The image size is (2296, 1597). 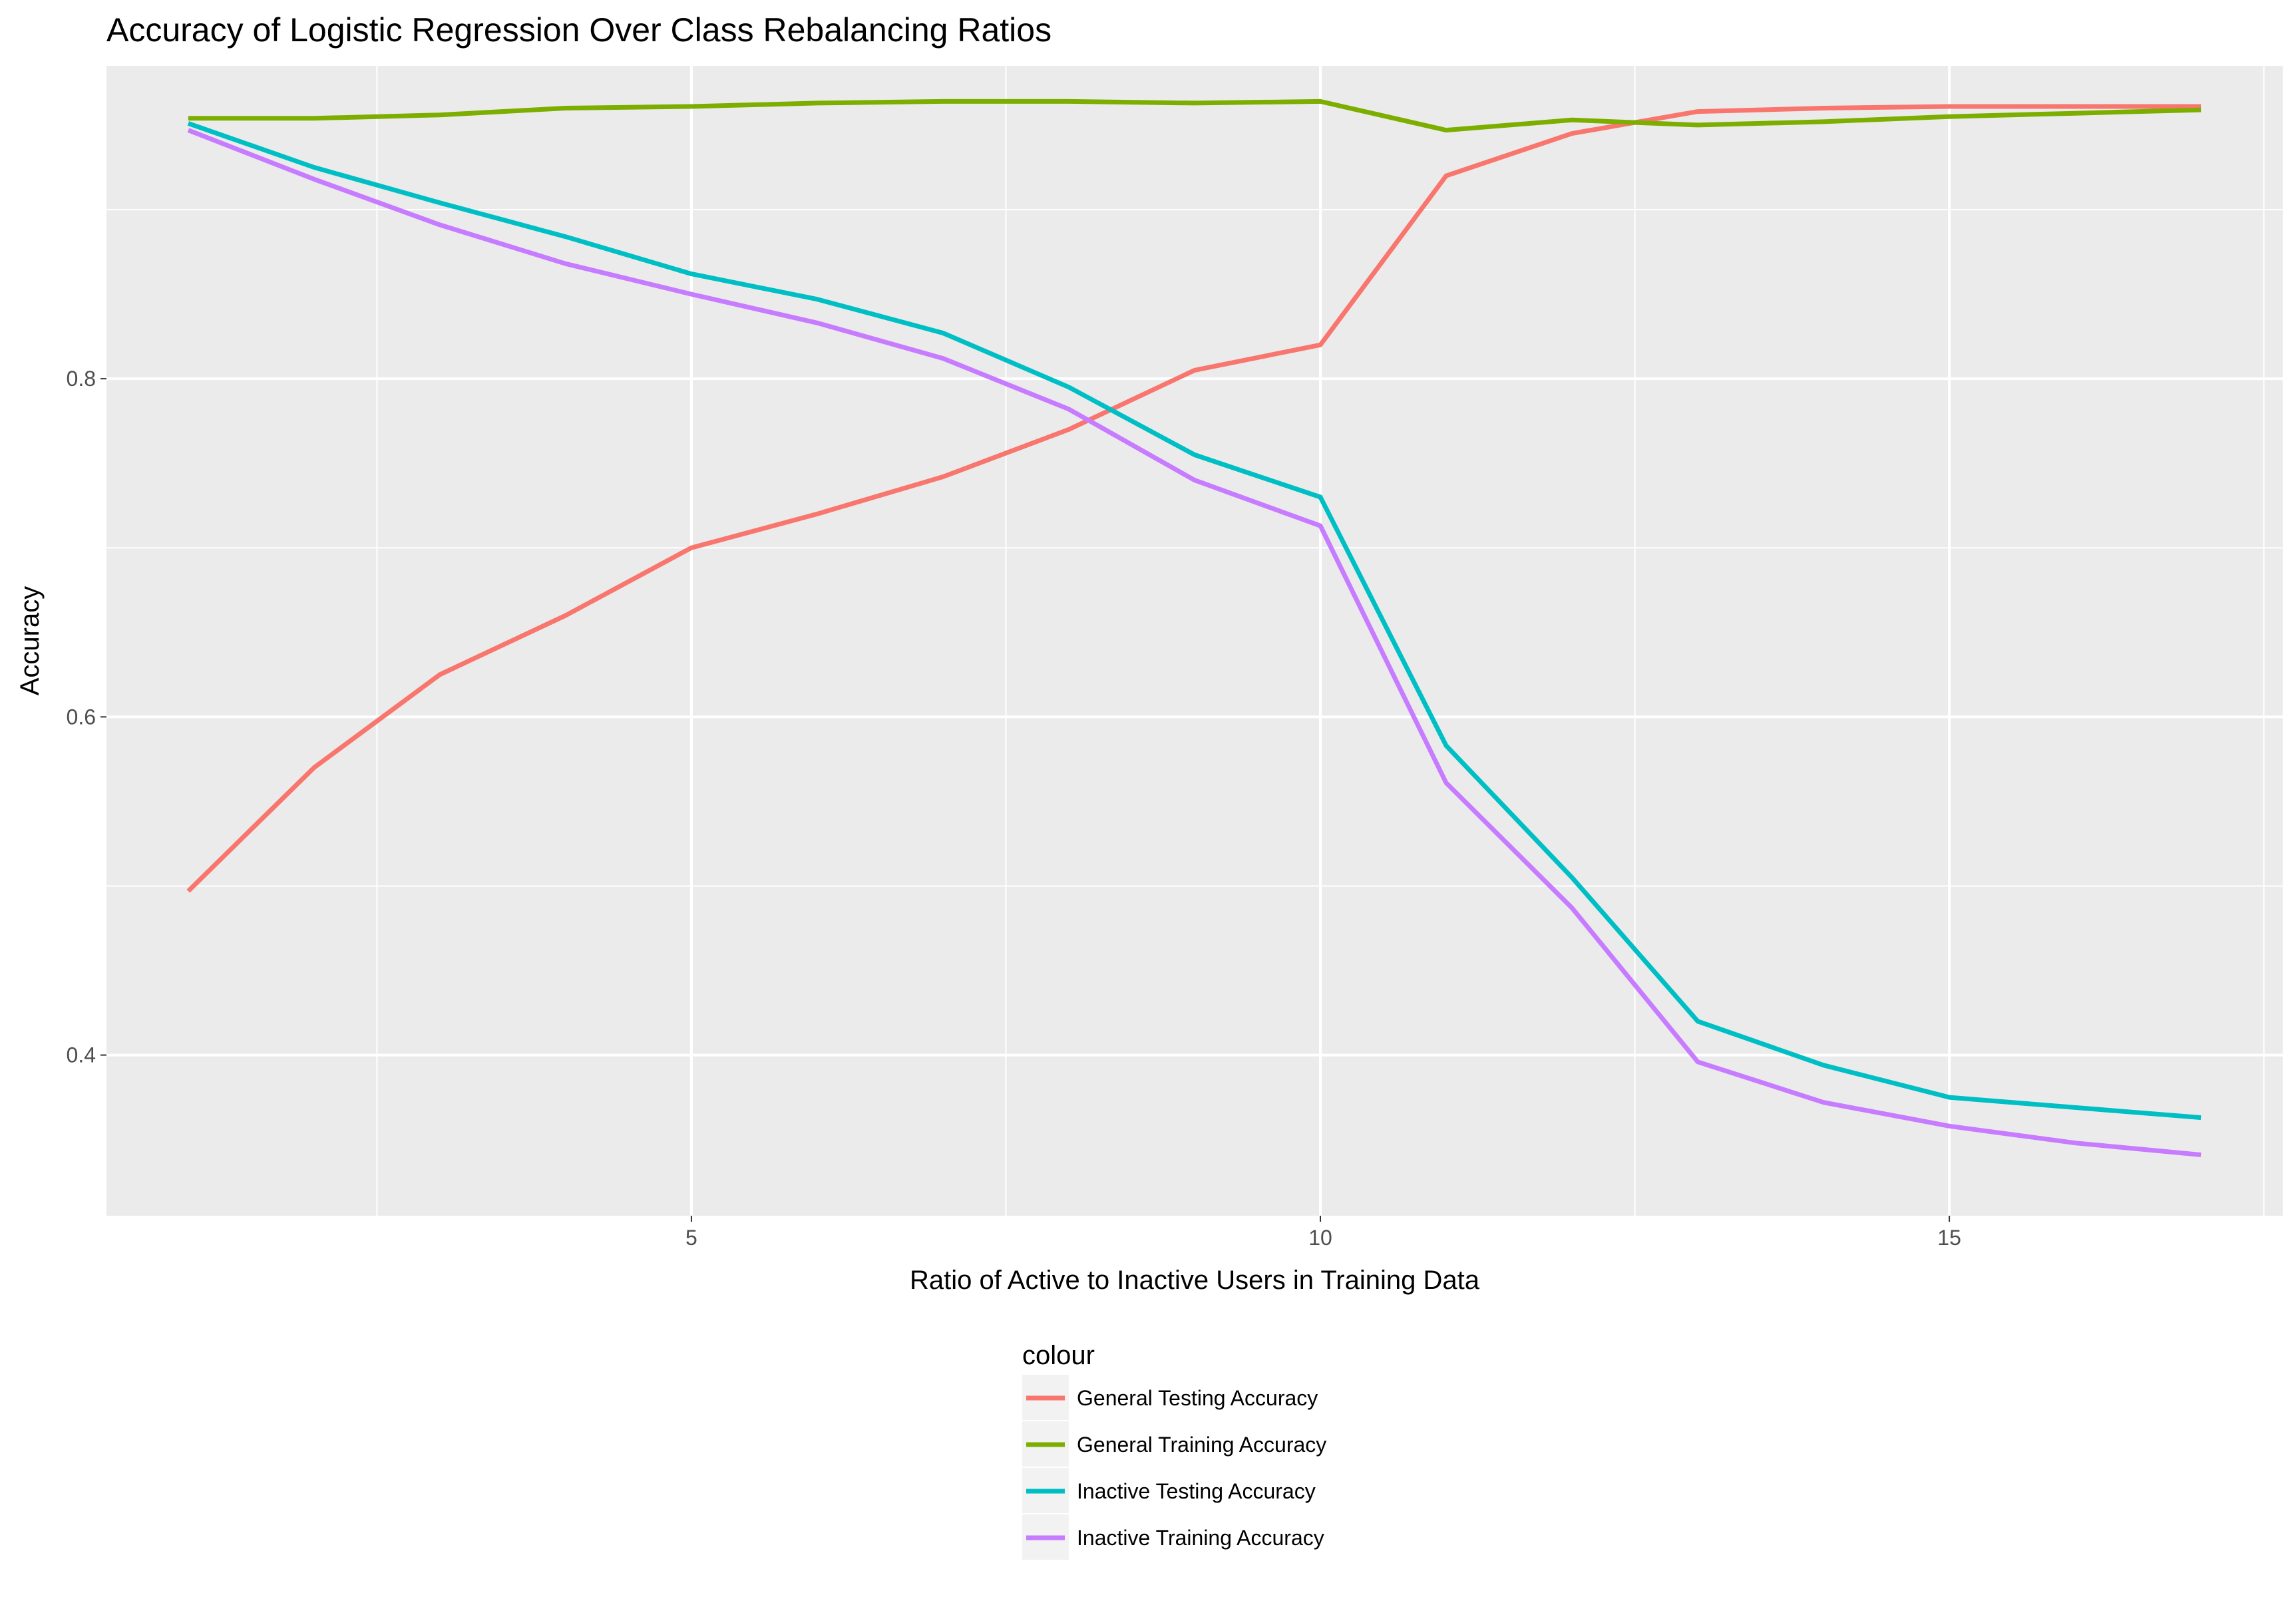 I want to click on x-axis-ticks: 5 10 15, so click(x=1323, y=1233).